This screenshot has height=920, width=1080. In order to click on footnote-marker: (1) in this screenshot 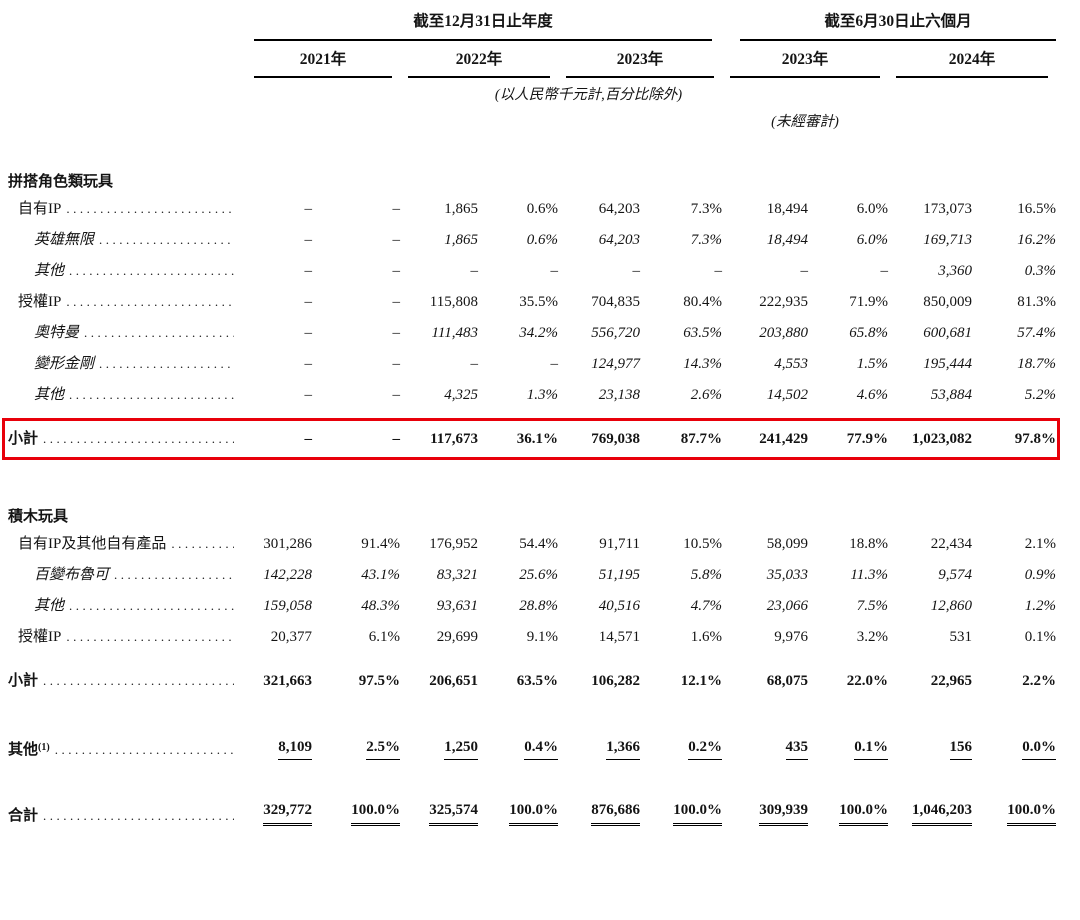, I will do `click(44, 747)`.